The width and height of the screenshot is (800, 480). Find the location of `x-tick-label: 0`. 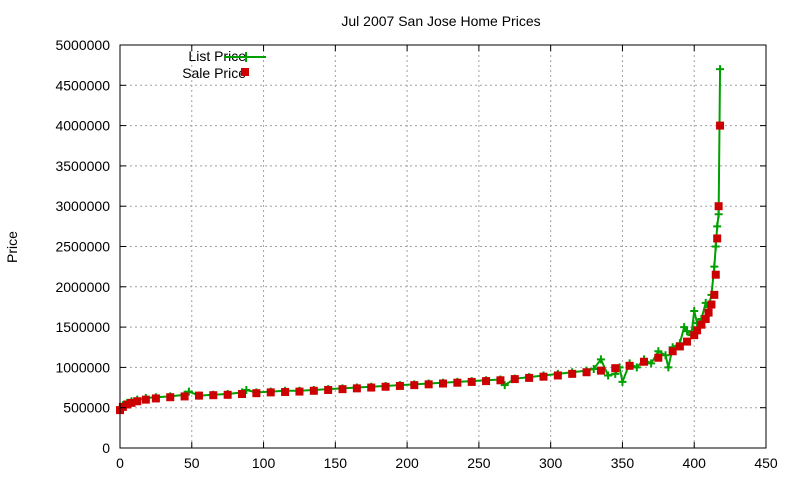

x-tick-label: 0 is located at coordinates (120, 463).